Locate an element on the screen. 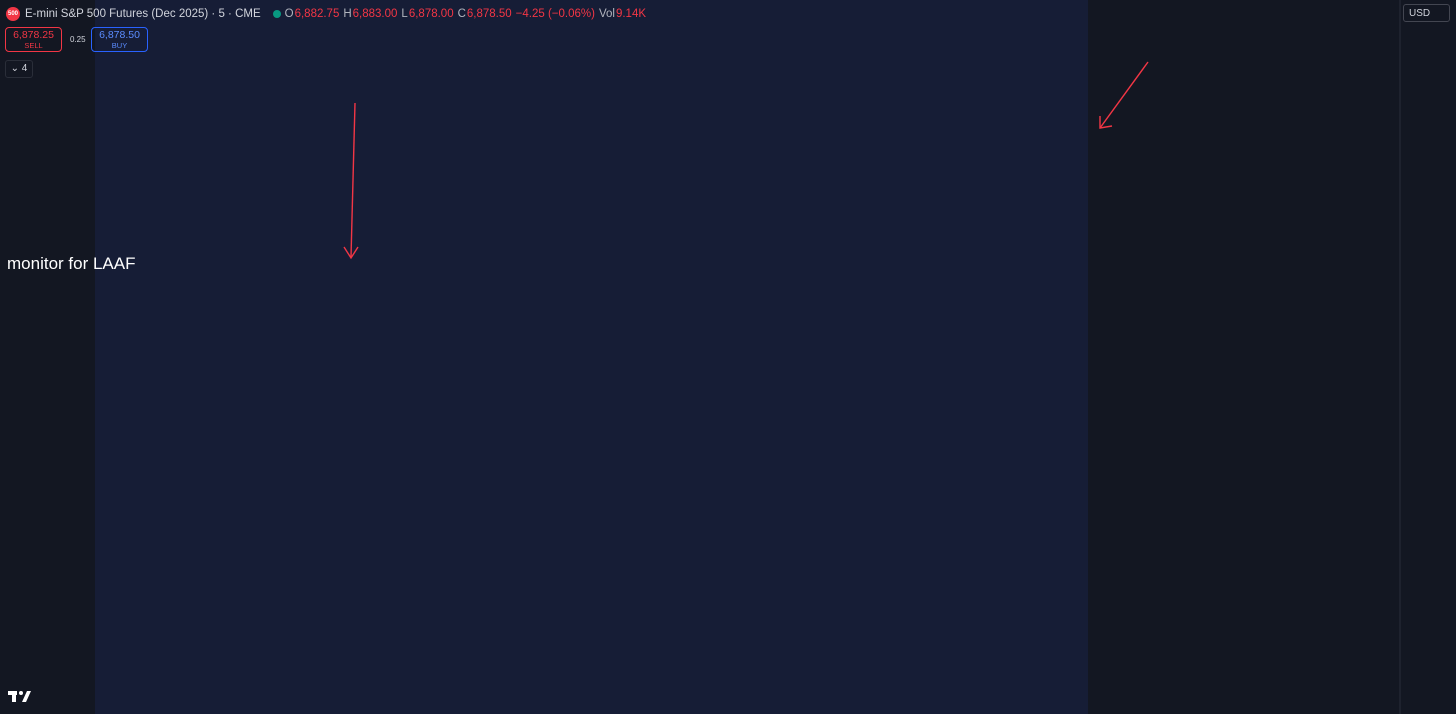  market-status is located at coordinates (276, 14).